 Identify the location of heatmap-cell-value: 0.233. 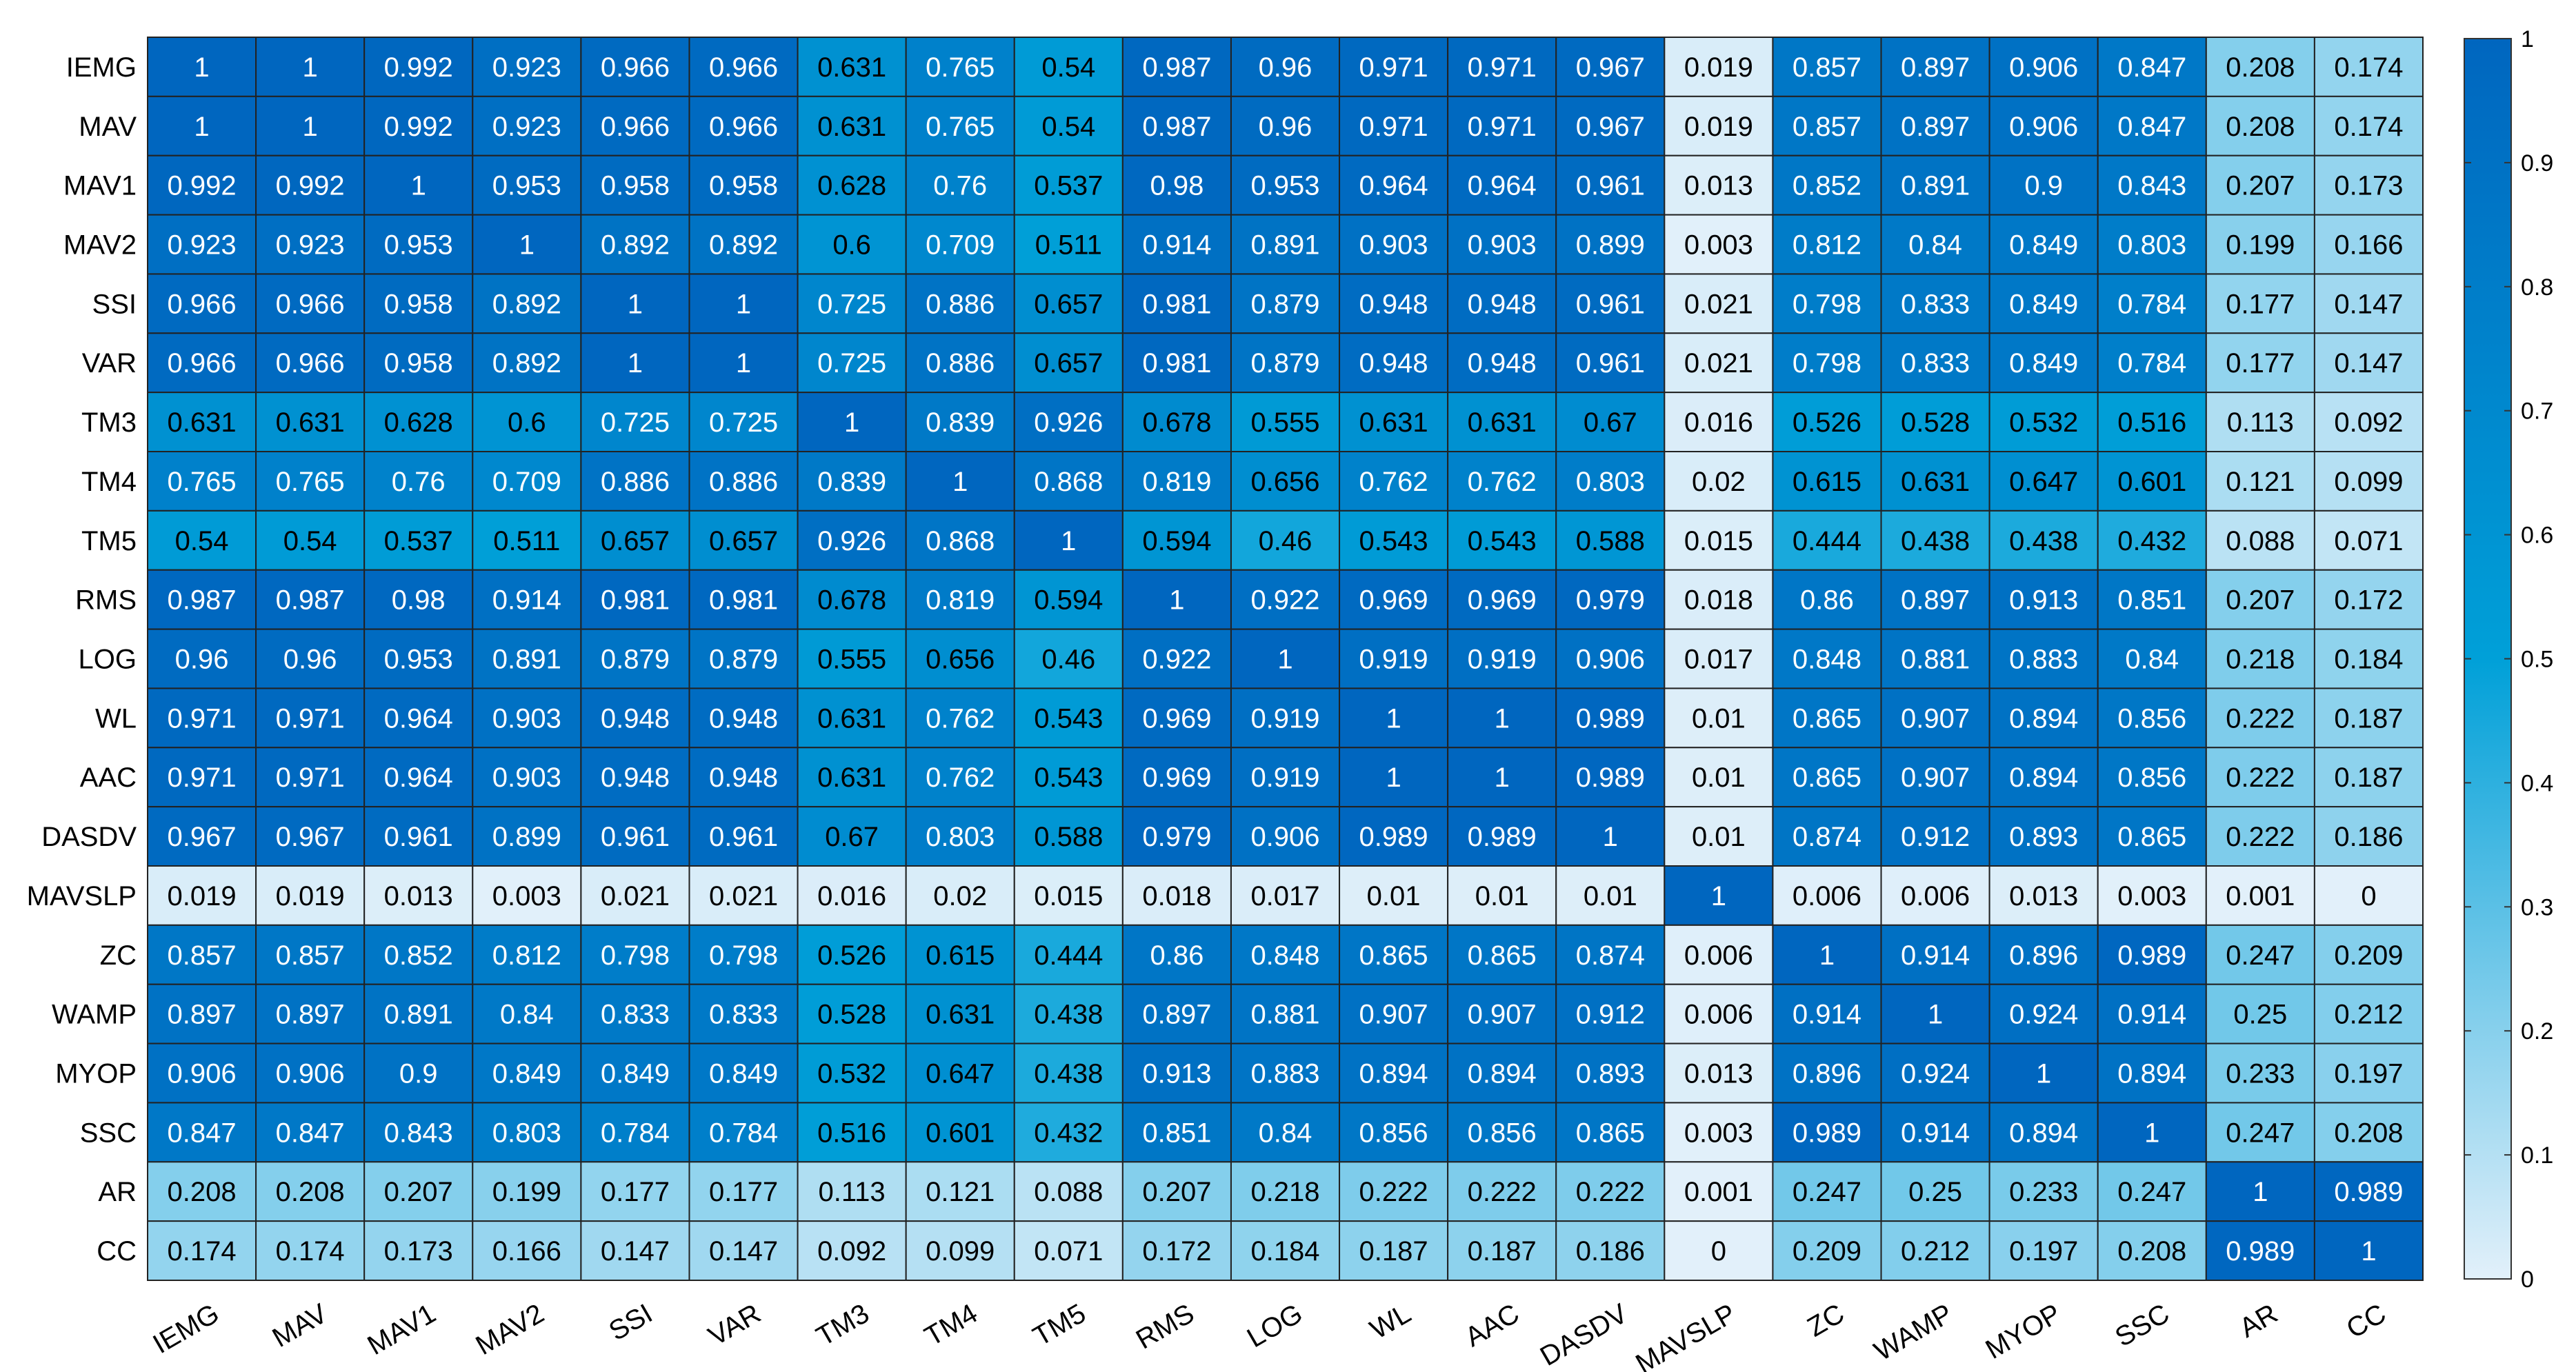
(2043, 1192).